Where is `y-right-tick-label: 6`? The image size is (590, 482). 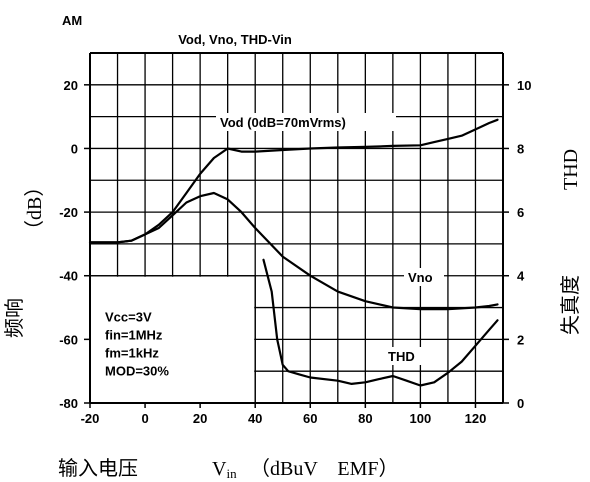
y-right-tick-label: 6 is located at coordinates (520, 212).